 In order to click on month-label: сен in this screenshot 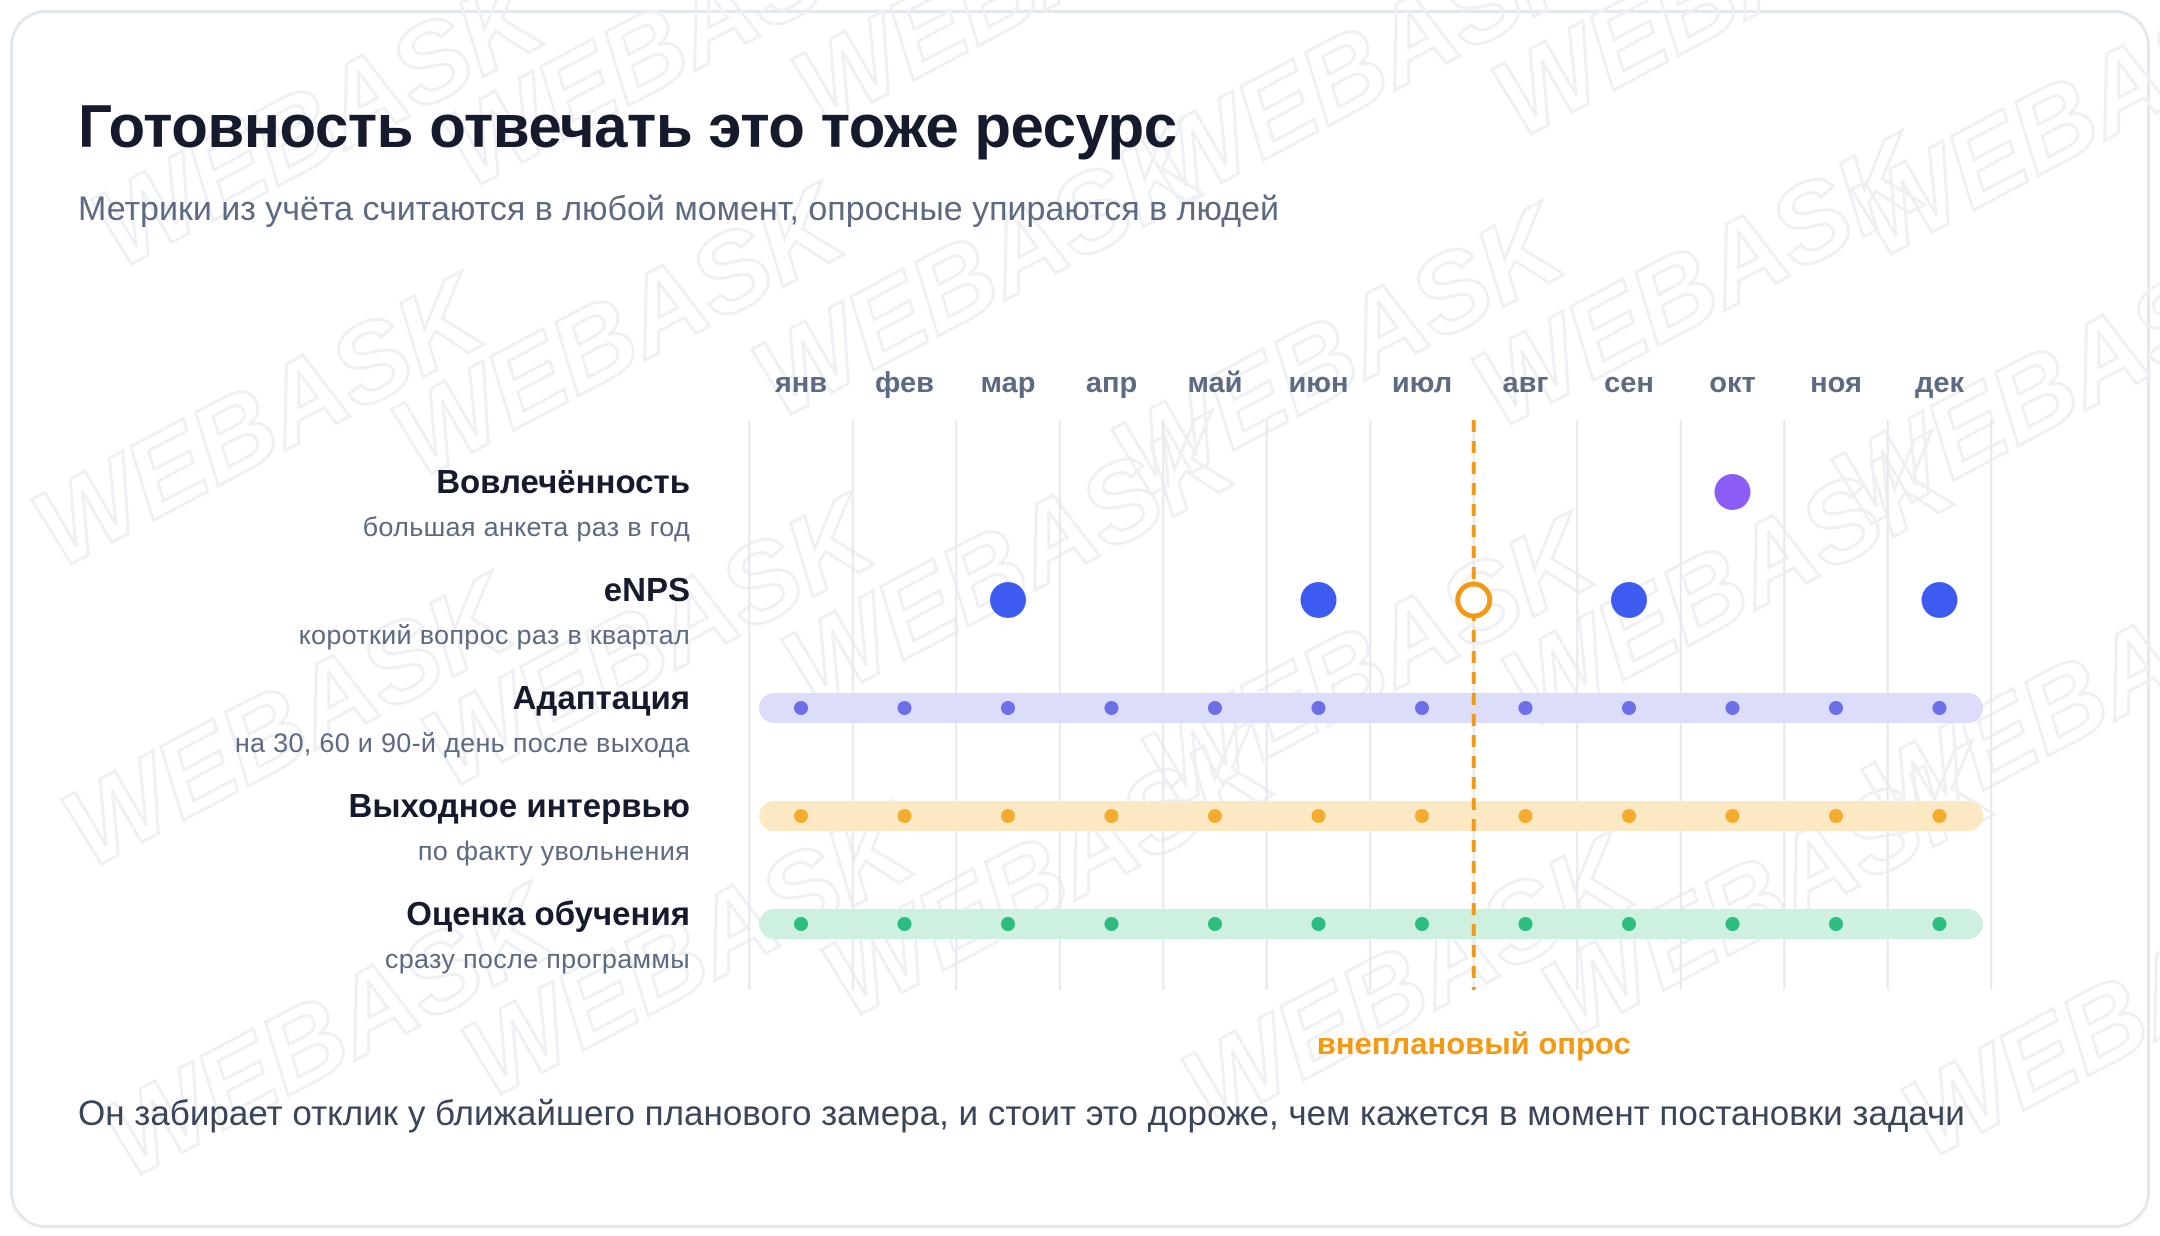, I will do `click(1629, 383)`.